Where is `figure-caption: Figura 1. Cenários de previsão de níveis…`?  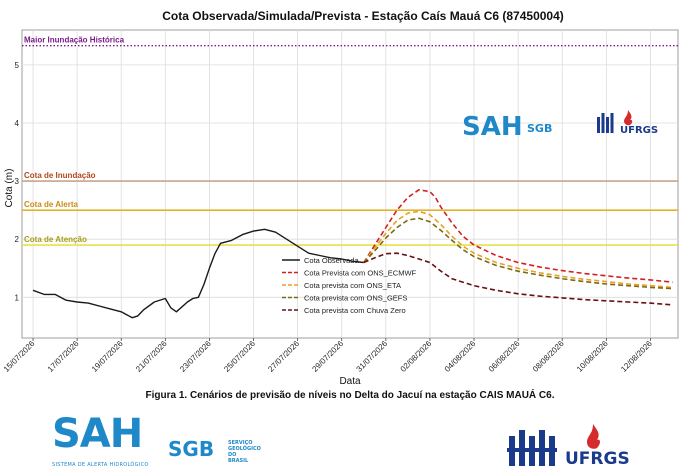
figure-caption: Figura 1. Cenários de previsão de níveis… is located at coordinates (350, 395).